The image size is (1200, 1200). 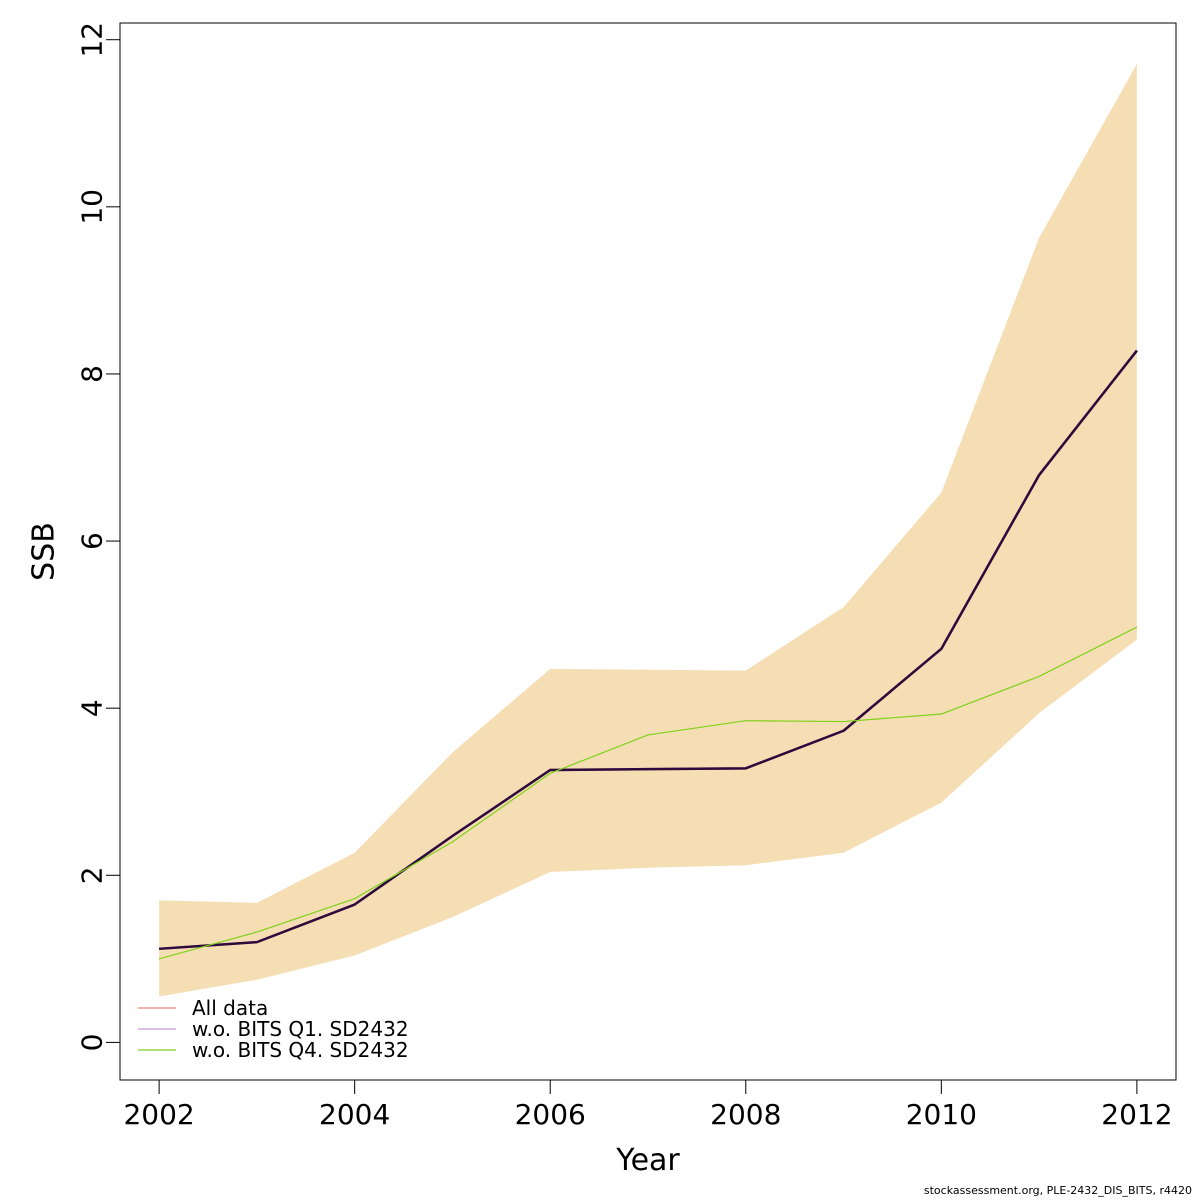 What do you see at coordinates (92, 875) in the screenshot?
I see `y-tick-label: 2` at bounding box center [92, 875].